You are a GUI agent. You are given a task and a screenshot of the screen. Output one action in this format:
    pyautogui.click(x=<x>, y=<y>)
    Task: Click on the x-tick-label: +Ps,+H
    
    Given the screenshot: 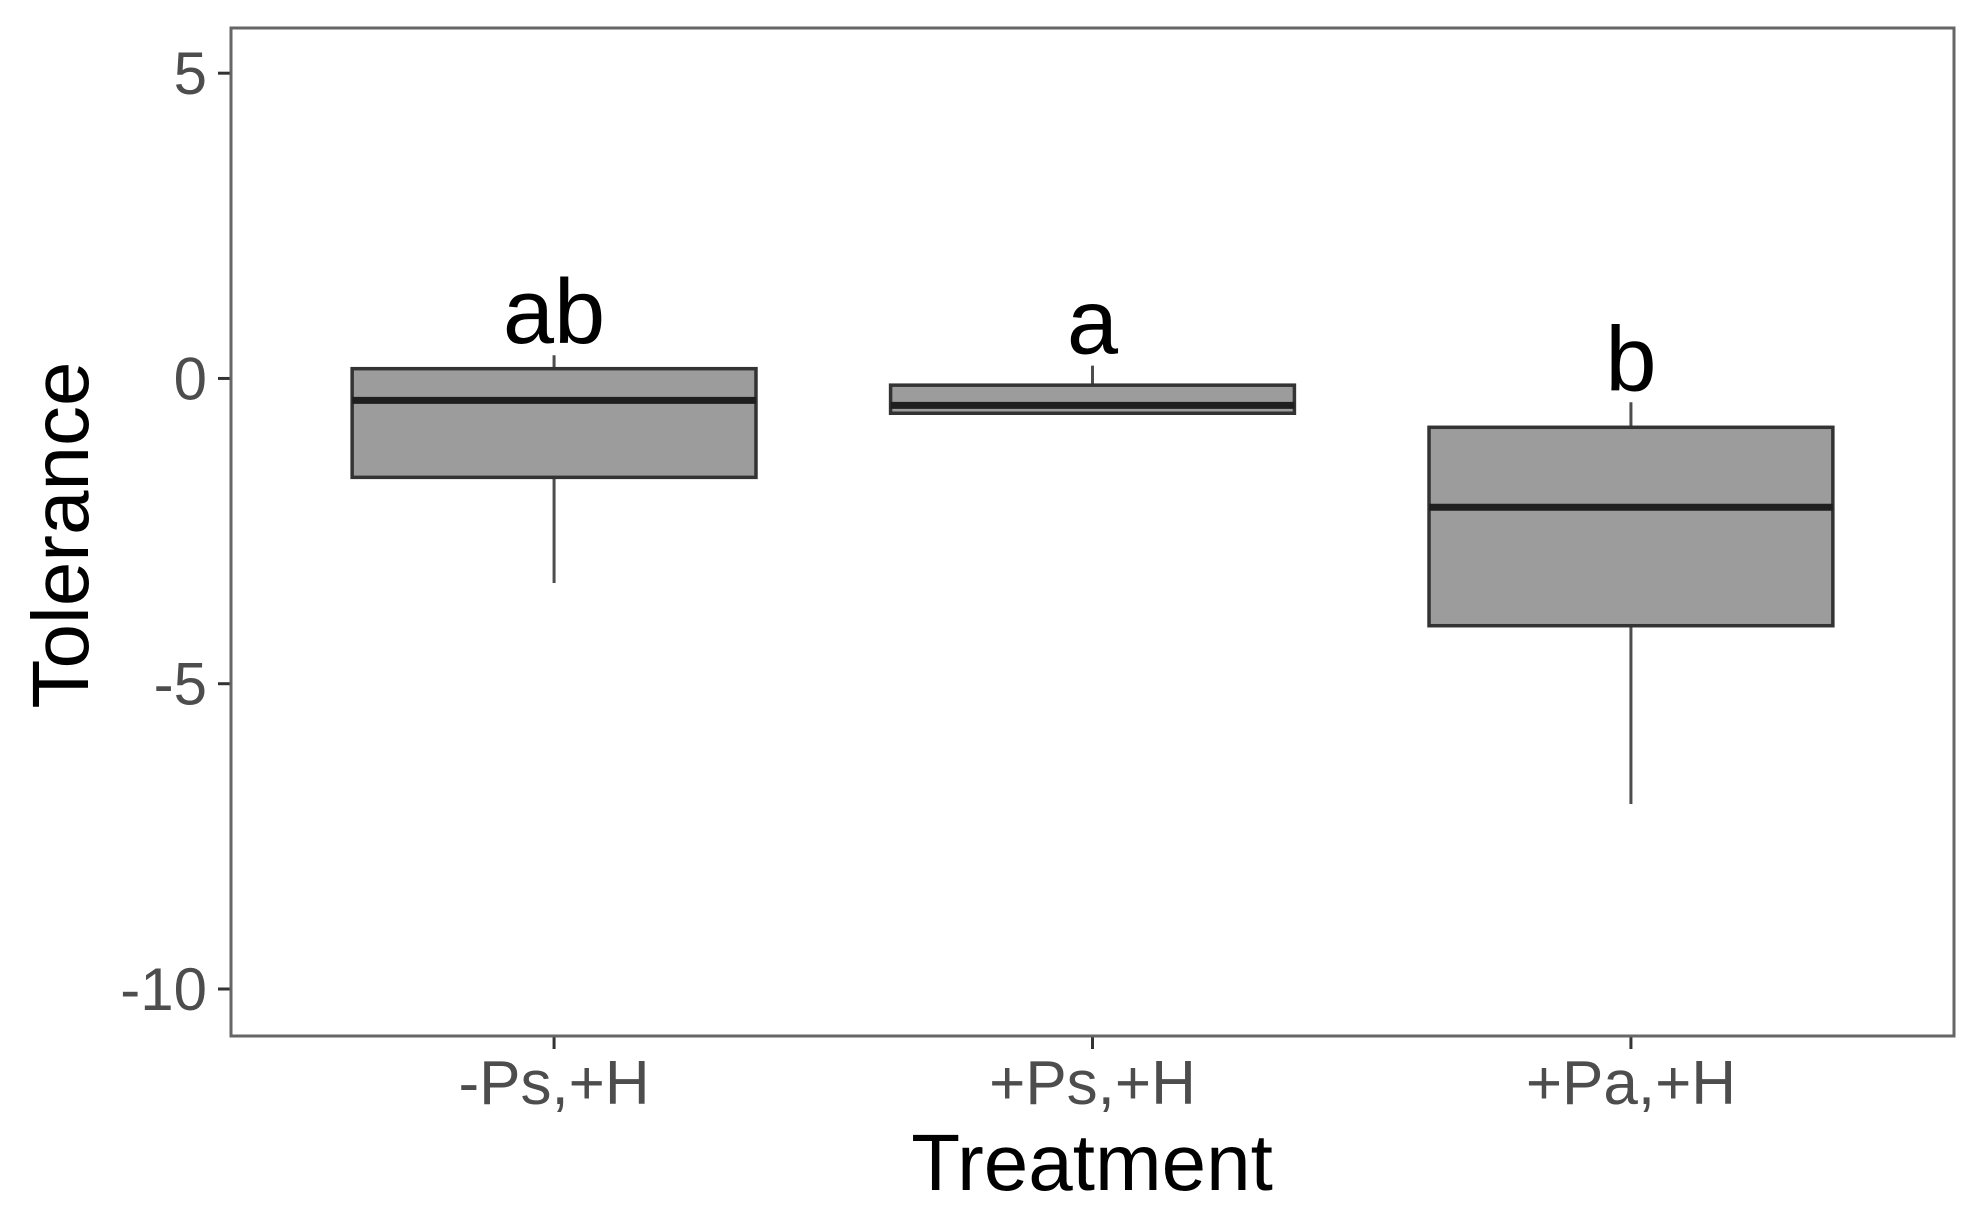 What is the action you would take?
    pyautogui.click(x=1092, y=1083)
    